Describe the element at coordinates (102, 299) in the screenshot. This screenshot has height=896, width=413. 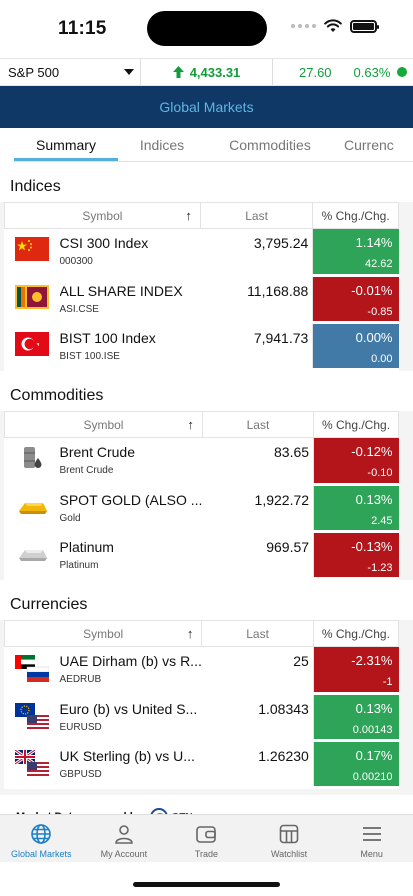
I see `symbol-cell: ALL SHARE INDEX ASI.CSE` at that location.